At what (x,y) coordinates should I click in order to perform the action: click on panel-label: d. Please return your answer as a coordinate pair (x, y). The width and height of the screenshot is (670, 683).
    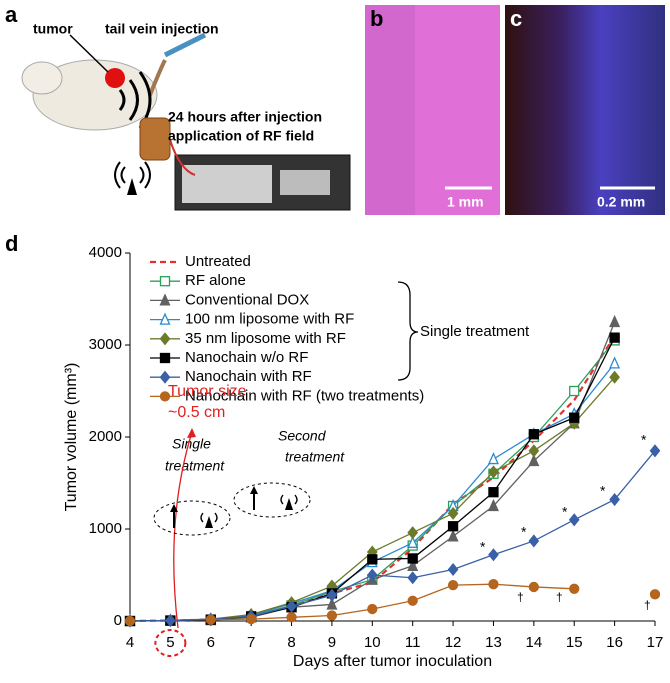
    Looking at the image, I should click on (11, 243).